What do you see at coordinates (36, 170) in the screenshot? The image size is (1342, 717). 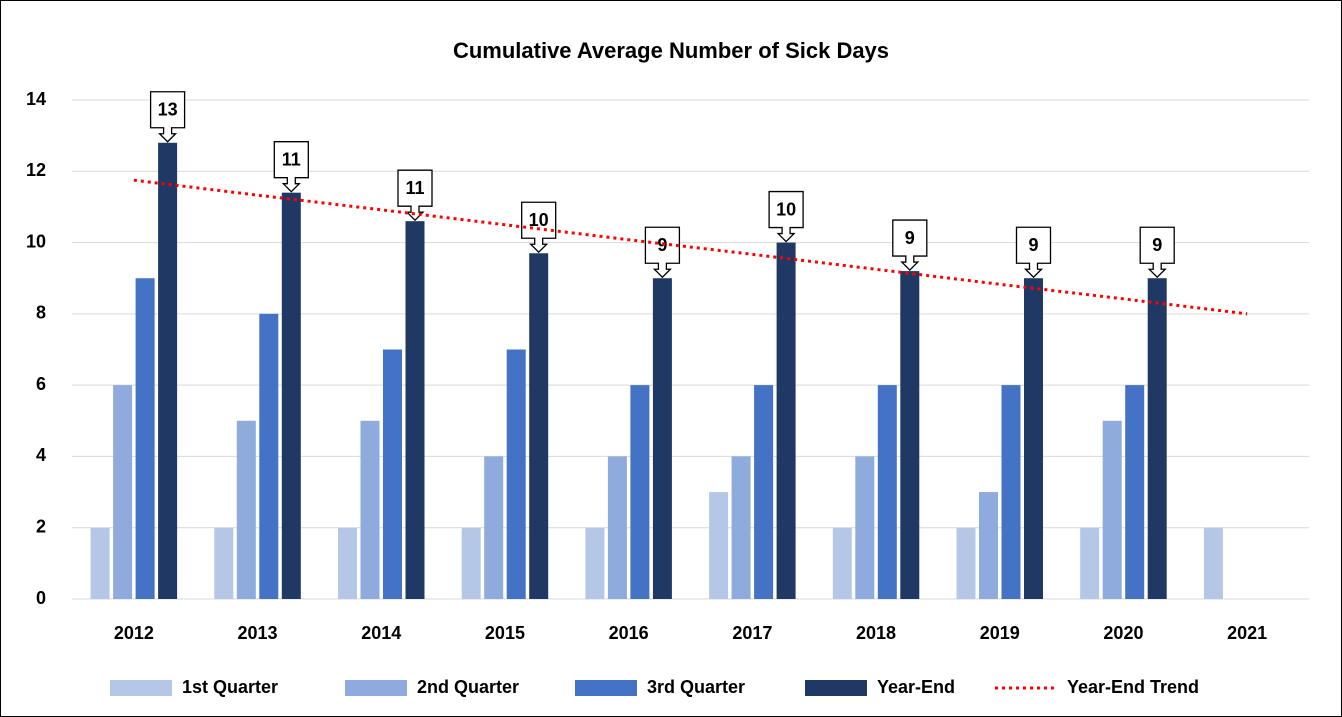 I see `y-tick-label: 12` at bounding box center [36, 170].